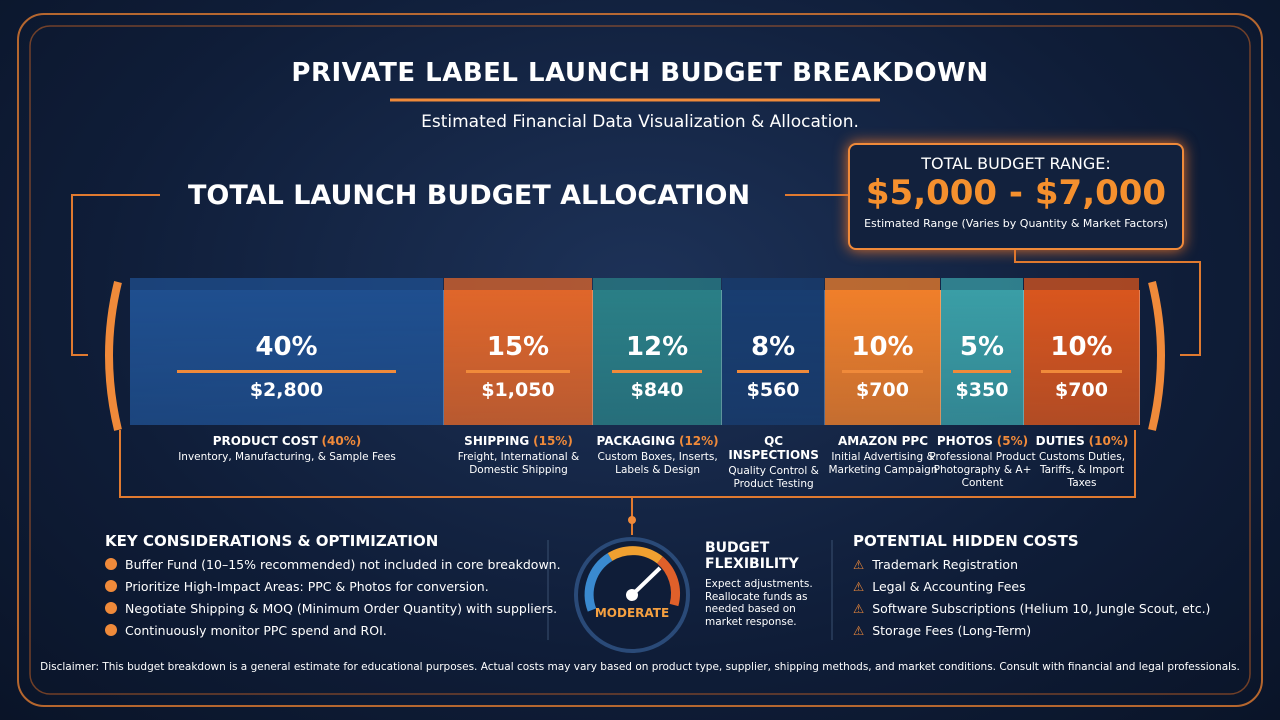 This screenshot has height=720, width=1280. I want to click on item-text: Trademark Registration, so click(945, 564).